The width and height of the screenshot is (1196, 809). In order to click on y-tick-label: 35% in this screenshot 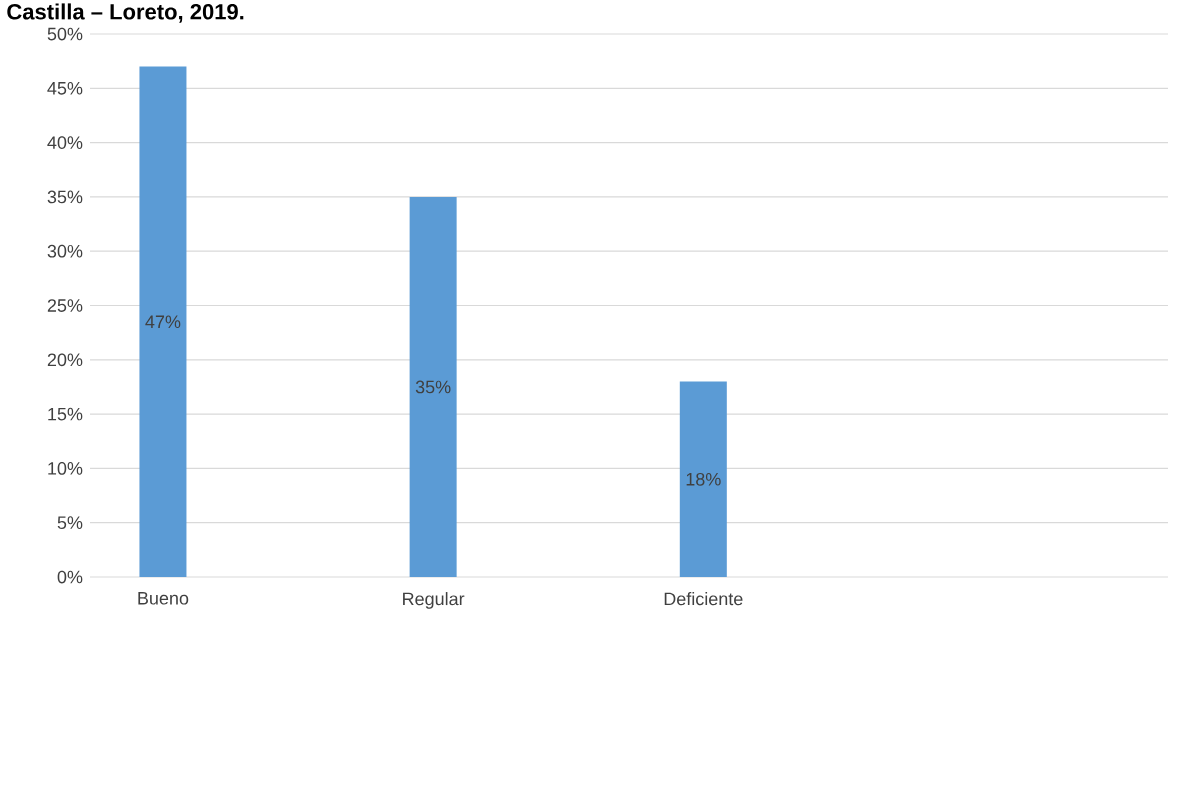, I will do `click(65, 197)`.